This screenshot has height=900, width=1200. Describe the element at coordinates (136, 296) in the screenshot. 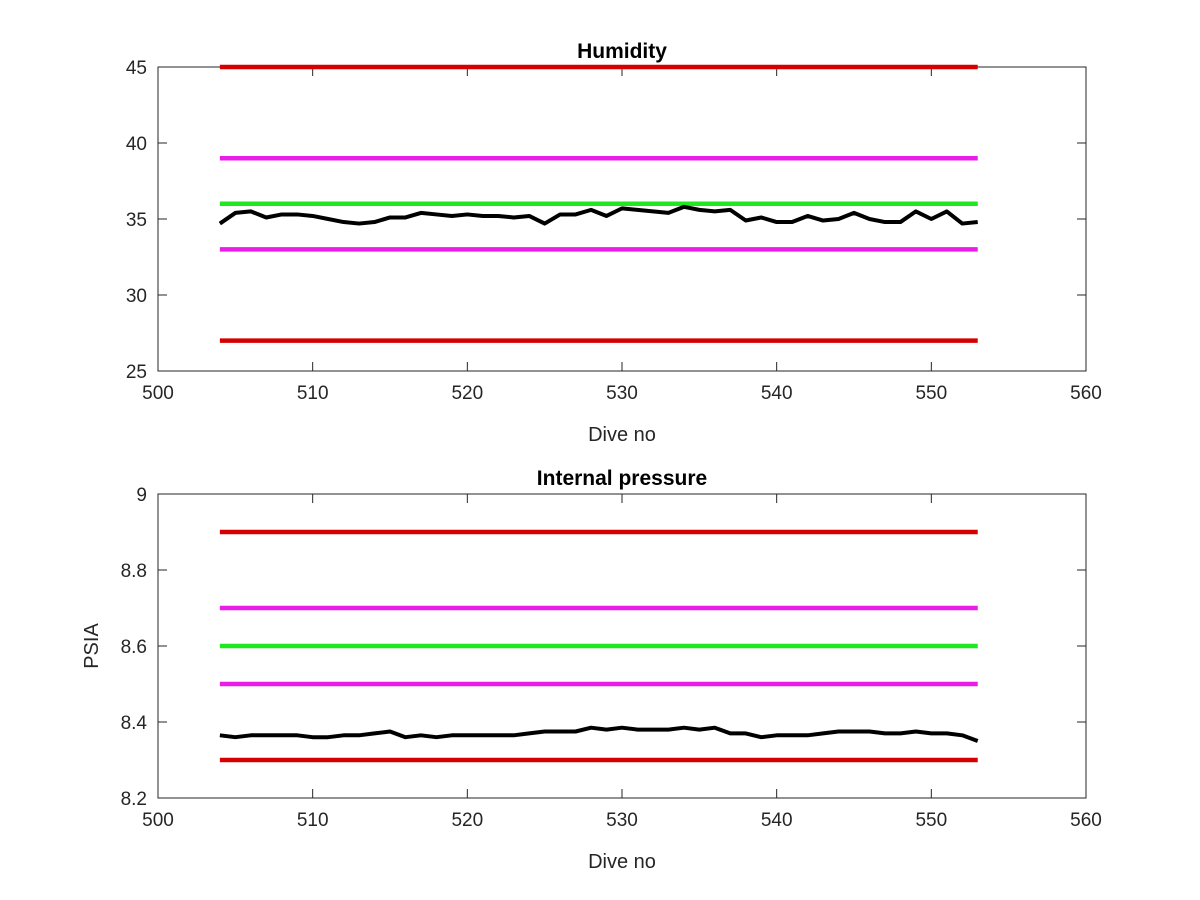

I see `y-tick-label: 30` at that location.